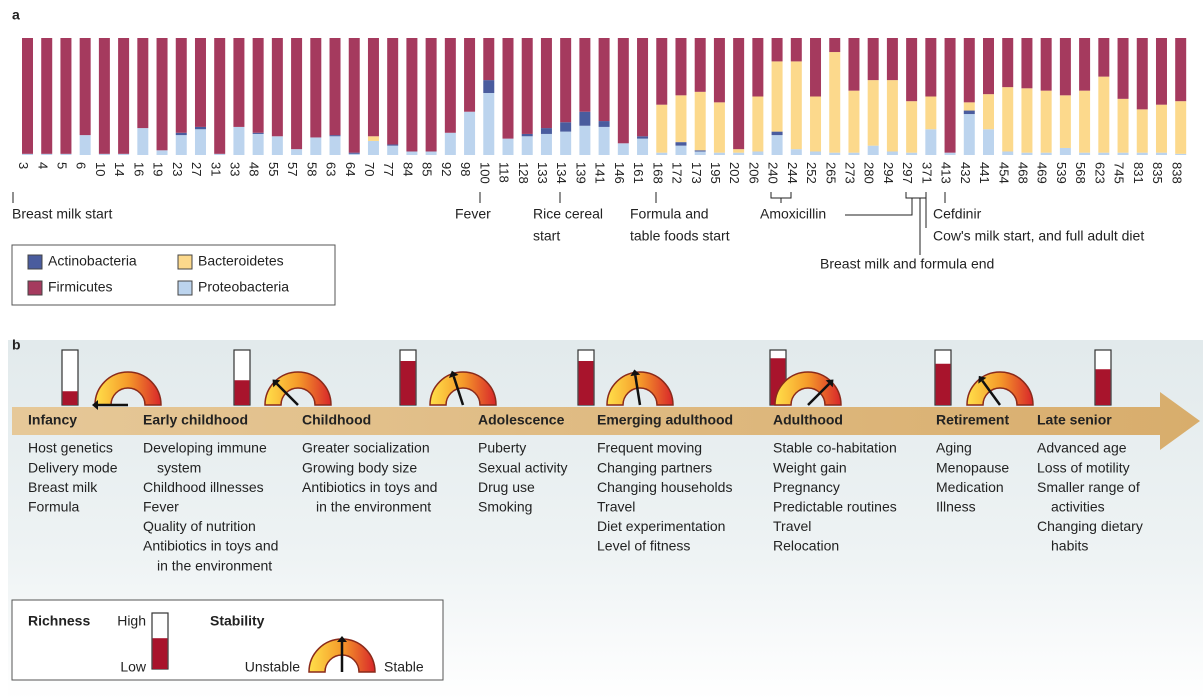 The width and height of the screenshot is (1203, 700). I want to click on x-tick-label: 63, so click(331, 169).